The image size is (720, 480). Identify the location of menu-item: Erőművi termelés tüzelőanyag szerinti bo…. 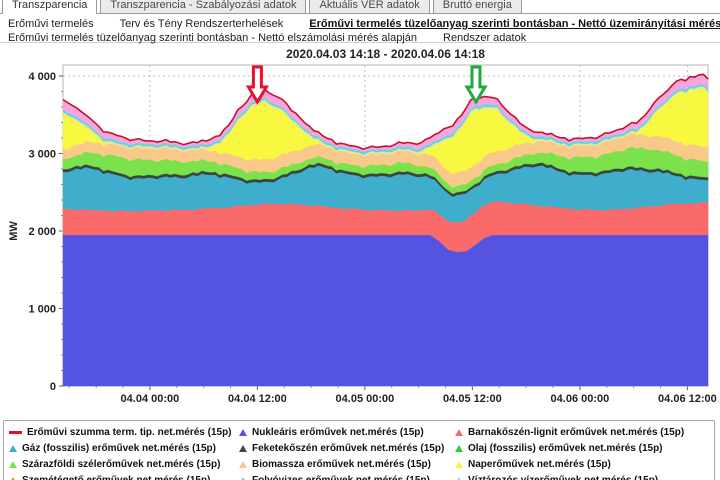
(213, 38).